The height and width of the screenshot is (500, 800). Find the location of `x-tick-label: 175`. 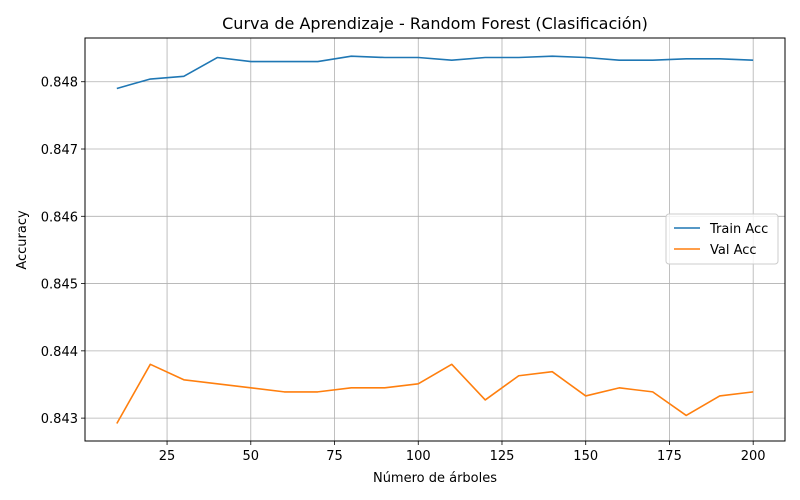

x-tick-label: 175 is located at coordinates (669, 456).